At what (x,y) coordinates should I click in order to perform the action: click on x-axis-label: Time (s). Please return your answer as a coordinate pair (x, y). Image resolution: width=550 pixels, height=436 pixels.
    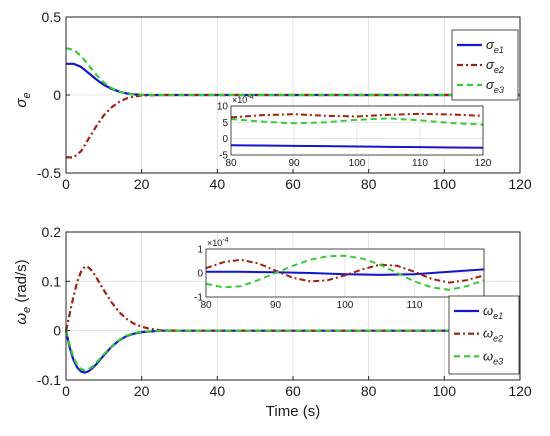
    Looking at the image, I should click on (293, 411).